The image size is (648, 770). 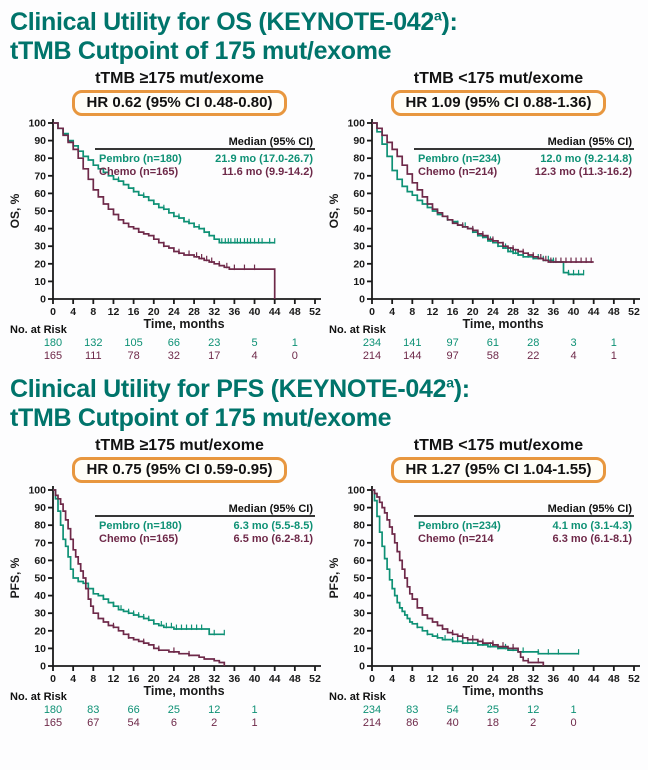 I want to click on legend-median-value: 12.3 mo (11.3-16.2), so click(x=583, y=172).